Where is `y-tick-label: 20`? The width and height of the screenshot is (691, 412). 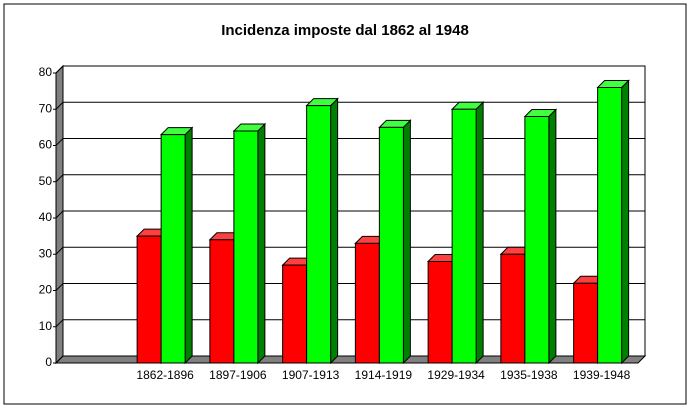 y-tick-label: 20 is located at coordinates (46, 290).